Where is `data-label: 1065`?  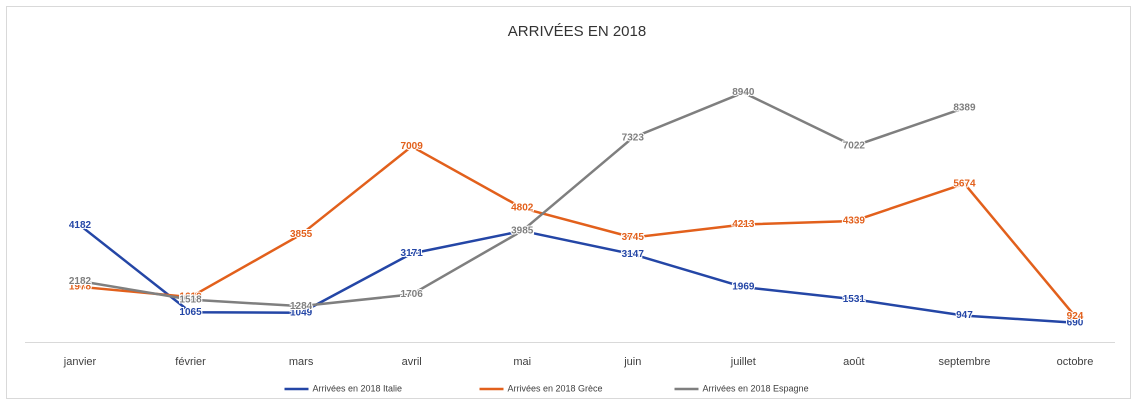
data-label: 1065 is located at coordinates (190, 312).